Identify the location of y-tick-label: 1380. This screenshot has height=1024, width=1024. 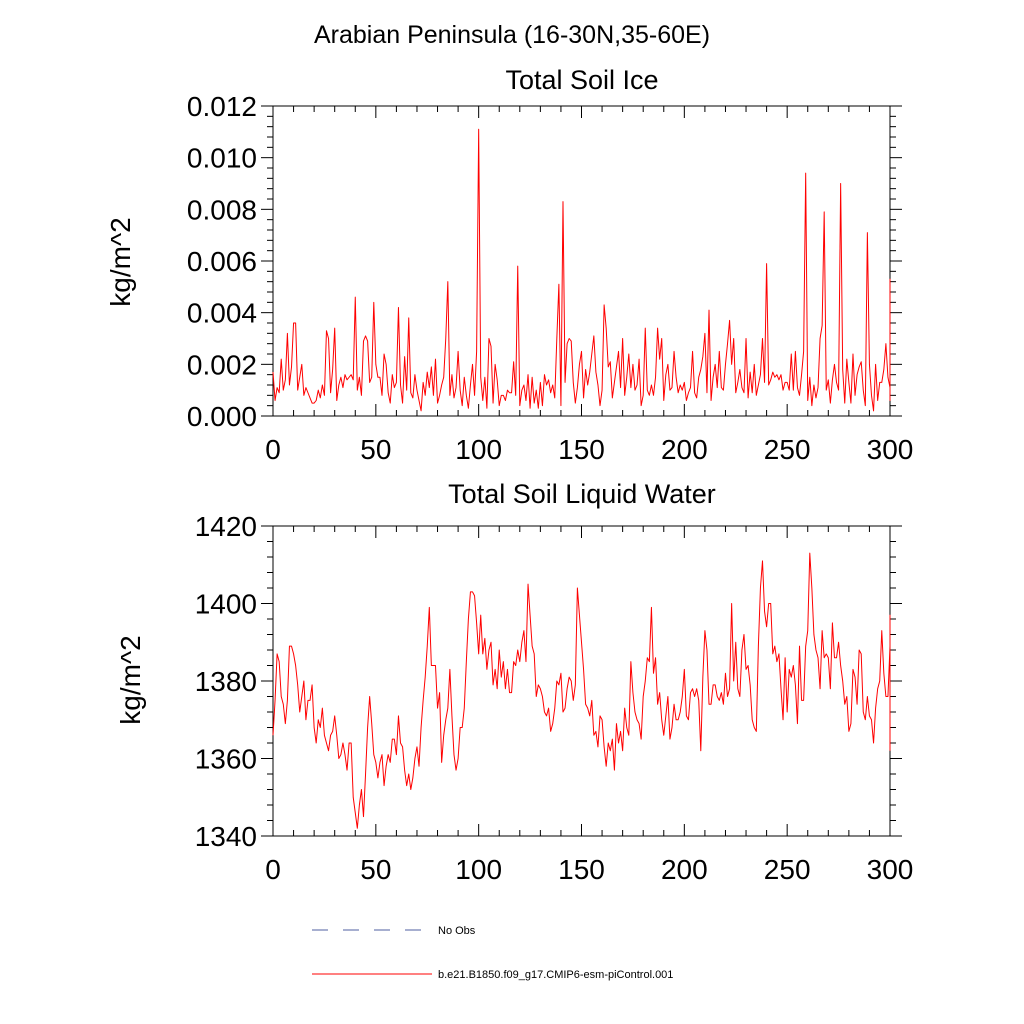
(226, 681).